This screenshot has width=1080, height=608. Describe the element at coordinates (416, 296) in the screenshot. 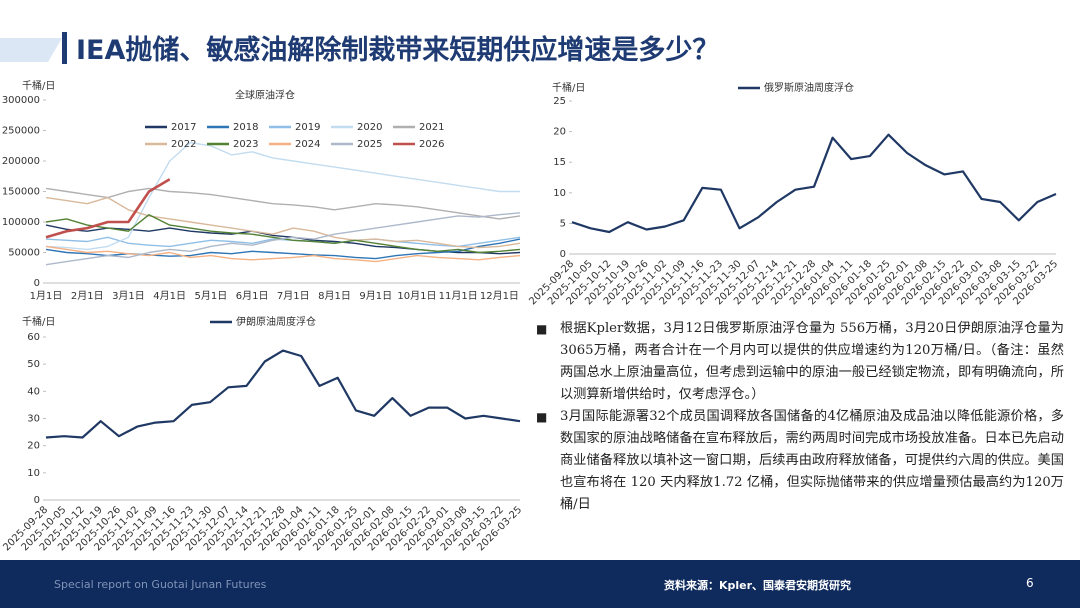

I see `x-tick-label: 10月1日` at that location.